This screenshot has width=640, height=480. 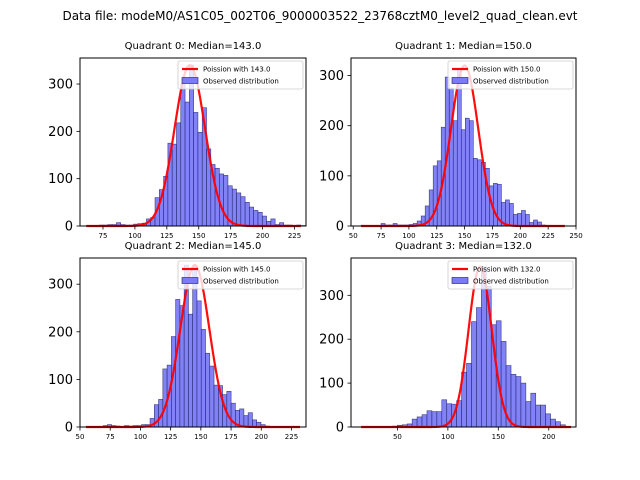 I want to click on y-tick-label: 200, so click(x=60, y=132).